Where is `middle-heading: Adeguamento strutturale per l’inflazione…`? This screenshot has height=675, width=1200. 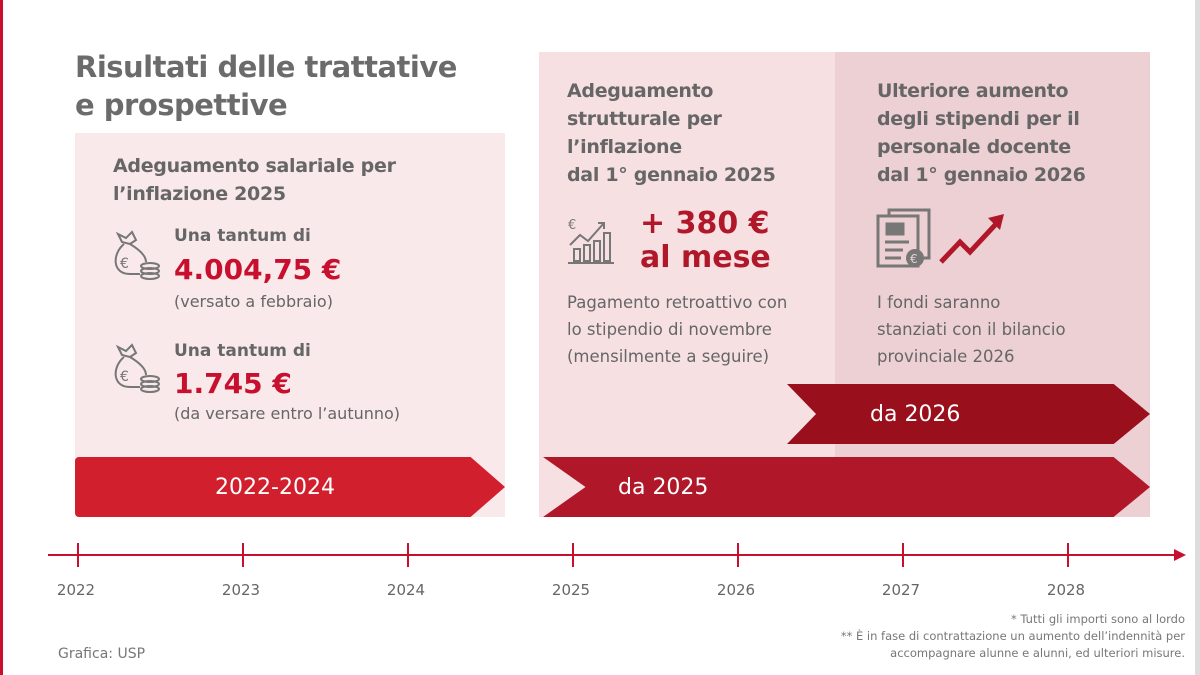 middle-heading: Adeguamento strutturale per l’inflazione… is located at coordinates (671, 133).